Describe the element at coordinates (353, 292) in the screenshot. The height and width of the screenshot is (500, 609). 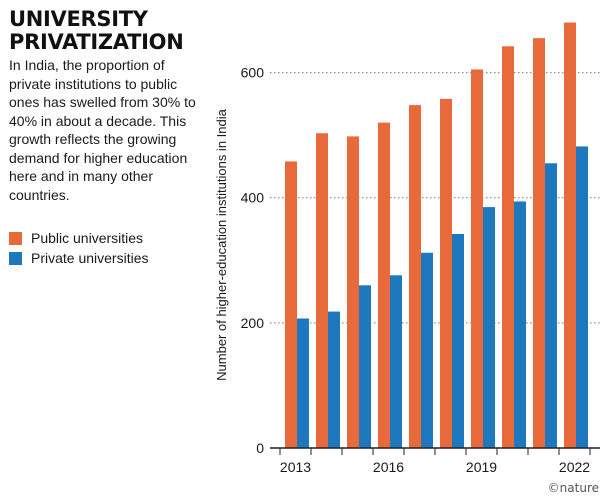
I see `bar-public-2015` at that location.